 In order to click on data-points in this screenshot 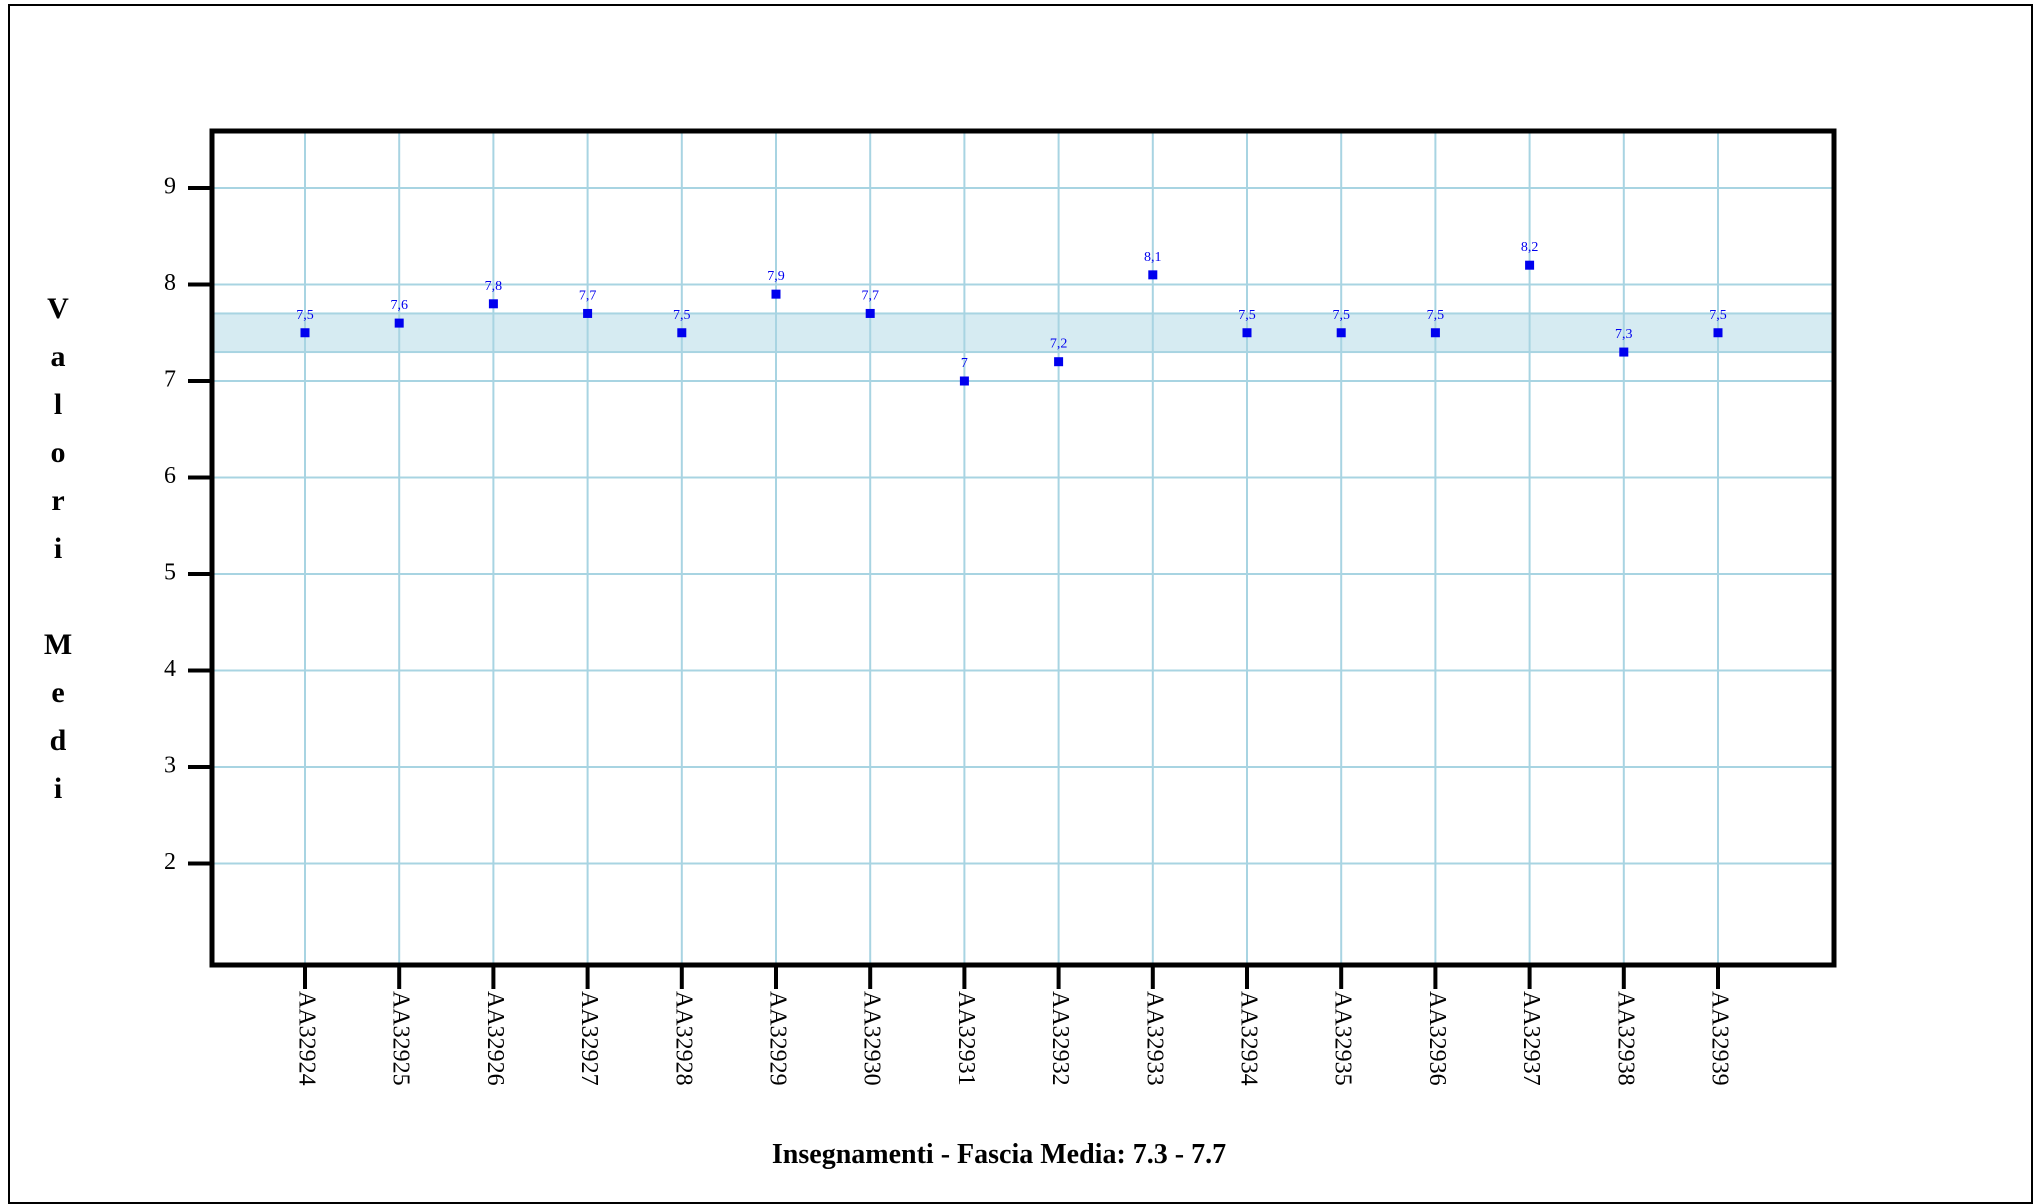, I will do `click(1011, 323)`.